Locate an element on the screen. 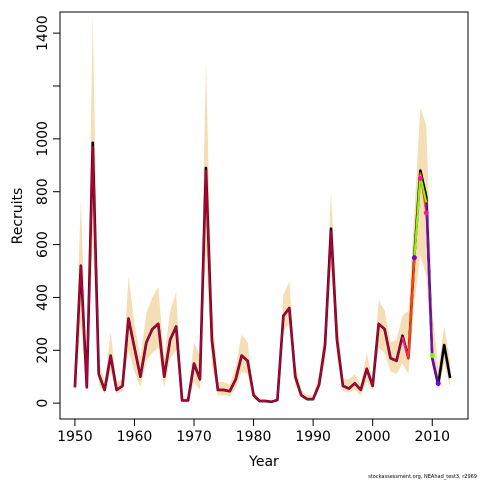 The height and width of the screenshot is (480, 480). y-tick-label: 1400 is located at coordinates (43, 33).